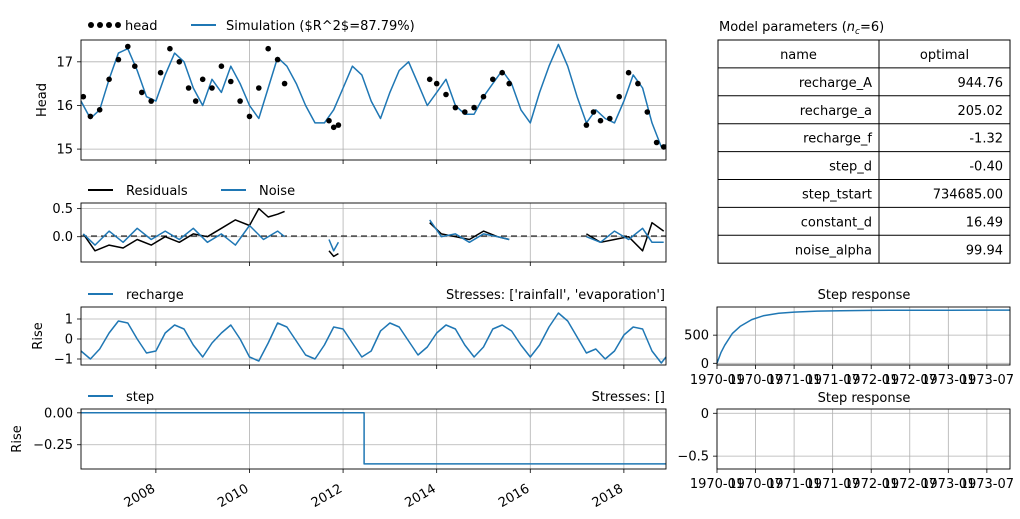 Image resolution: width=1020 pixels, height=519 pixels. Describe the element at coordinates (157, 191) in the screenshot. I see `residuals-legend-label: Residuals` at that location.